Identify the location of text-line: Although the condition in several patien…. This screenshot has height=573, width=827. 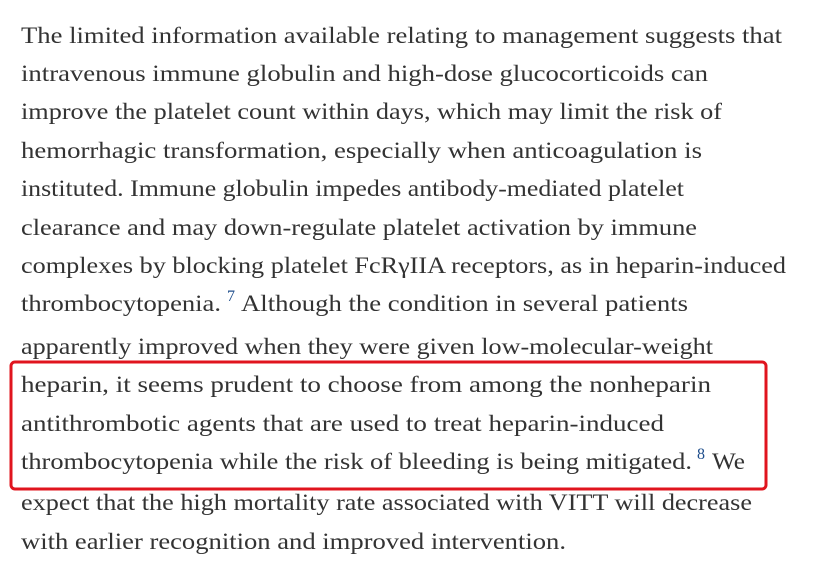
(464, 303).